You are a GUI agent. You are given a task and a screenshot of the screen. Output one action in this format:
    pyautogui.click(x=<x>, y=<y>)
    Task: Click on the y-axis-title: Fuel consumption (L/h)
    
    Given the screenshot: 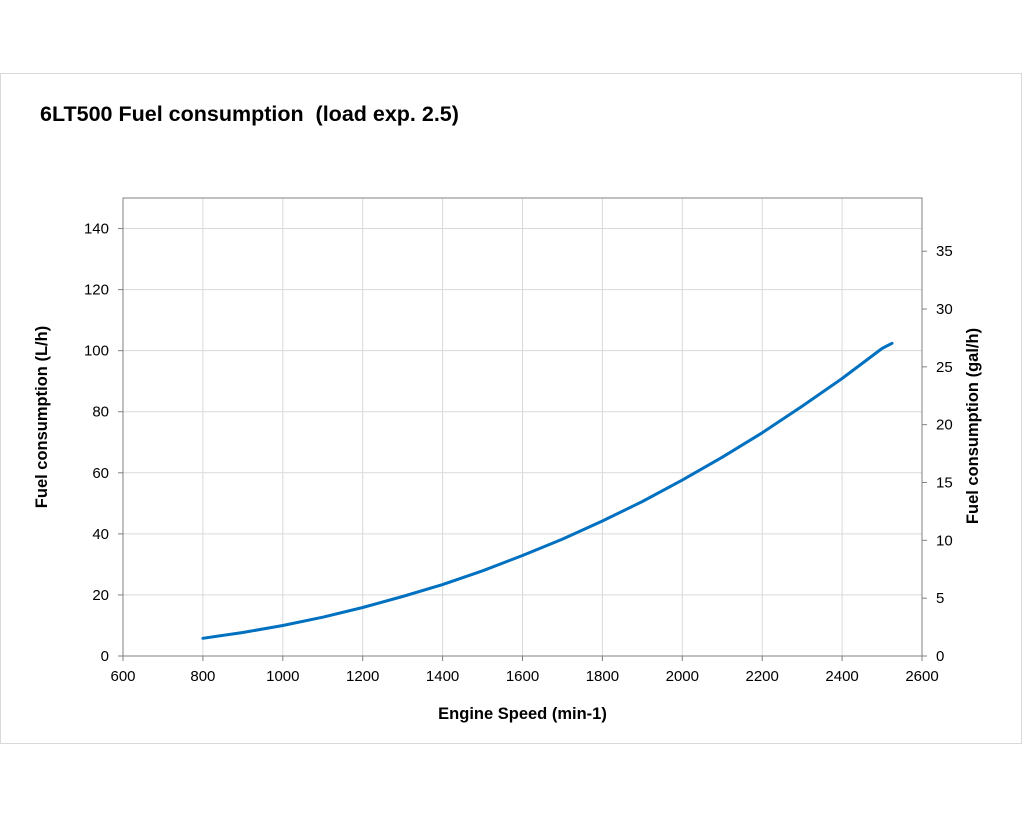 What is the action you would take?
    pyautogui.click(x=42, y=417)
    